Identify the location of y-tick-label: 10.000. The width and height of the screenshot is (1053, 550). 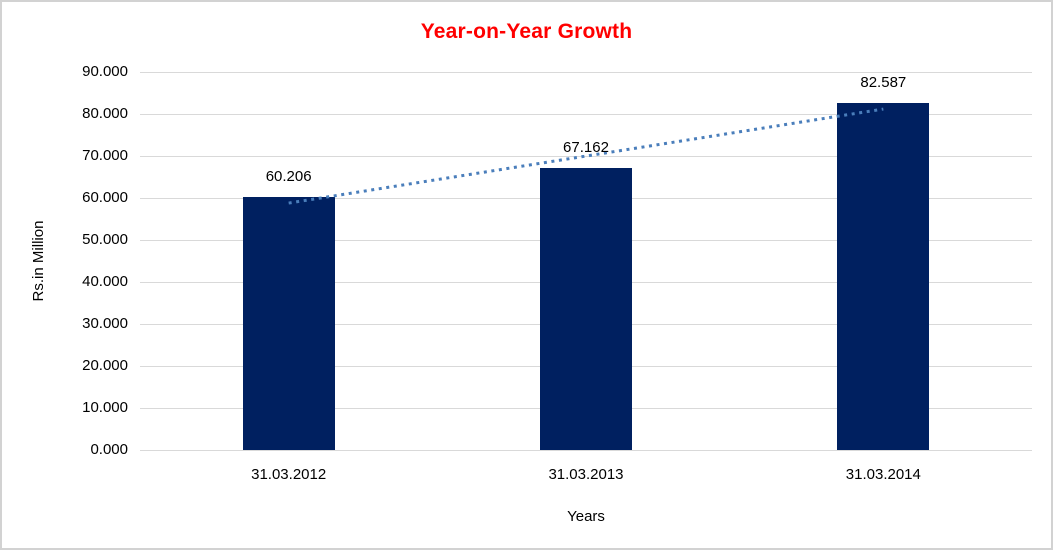
(105, 407).